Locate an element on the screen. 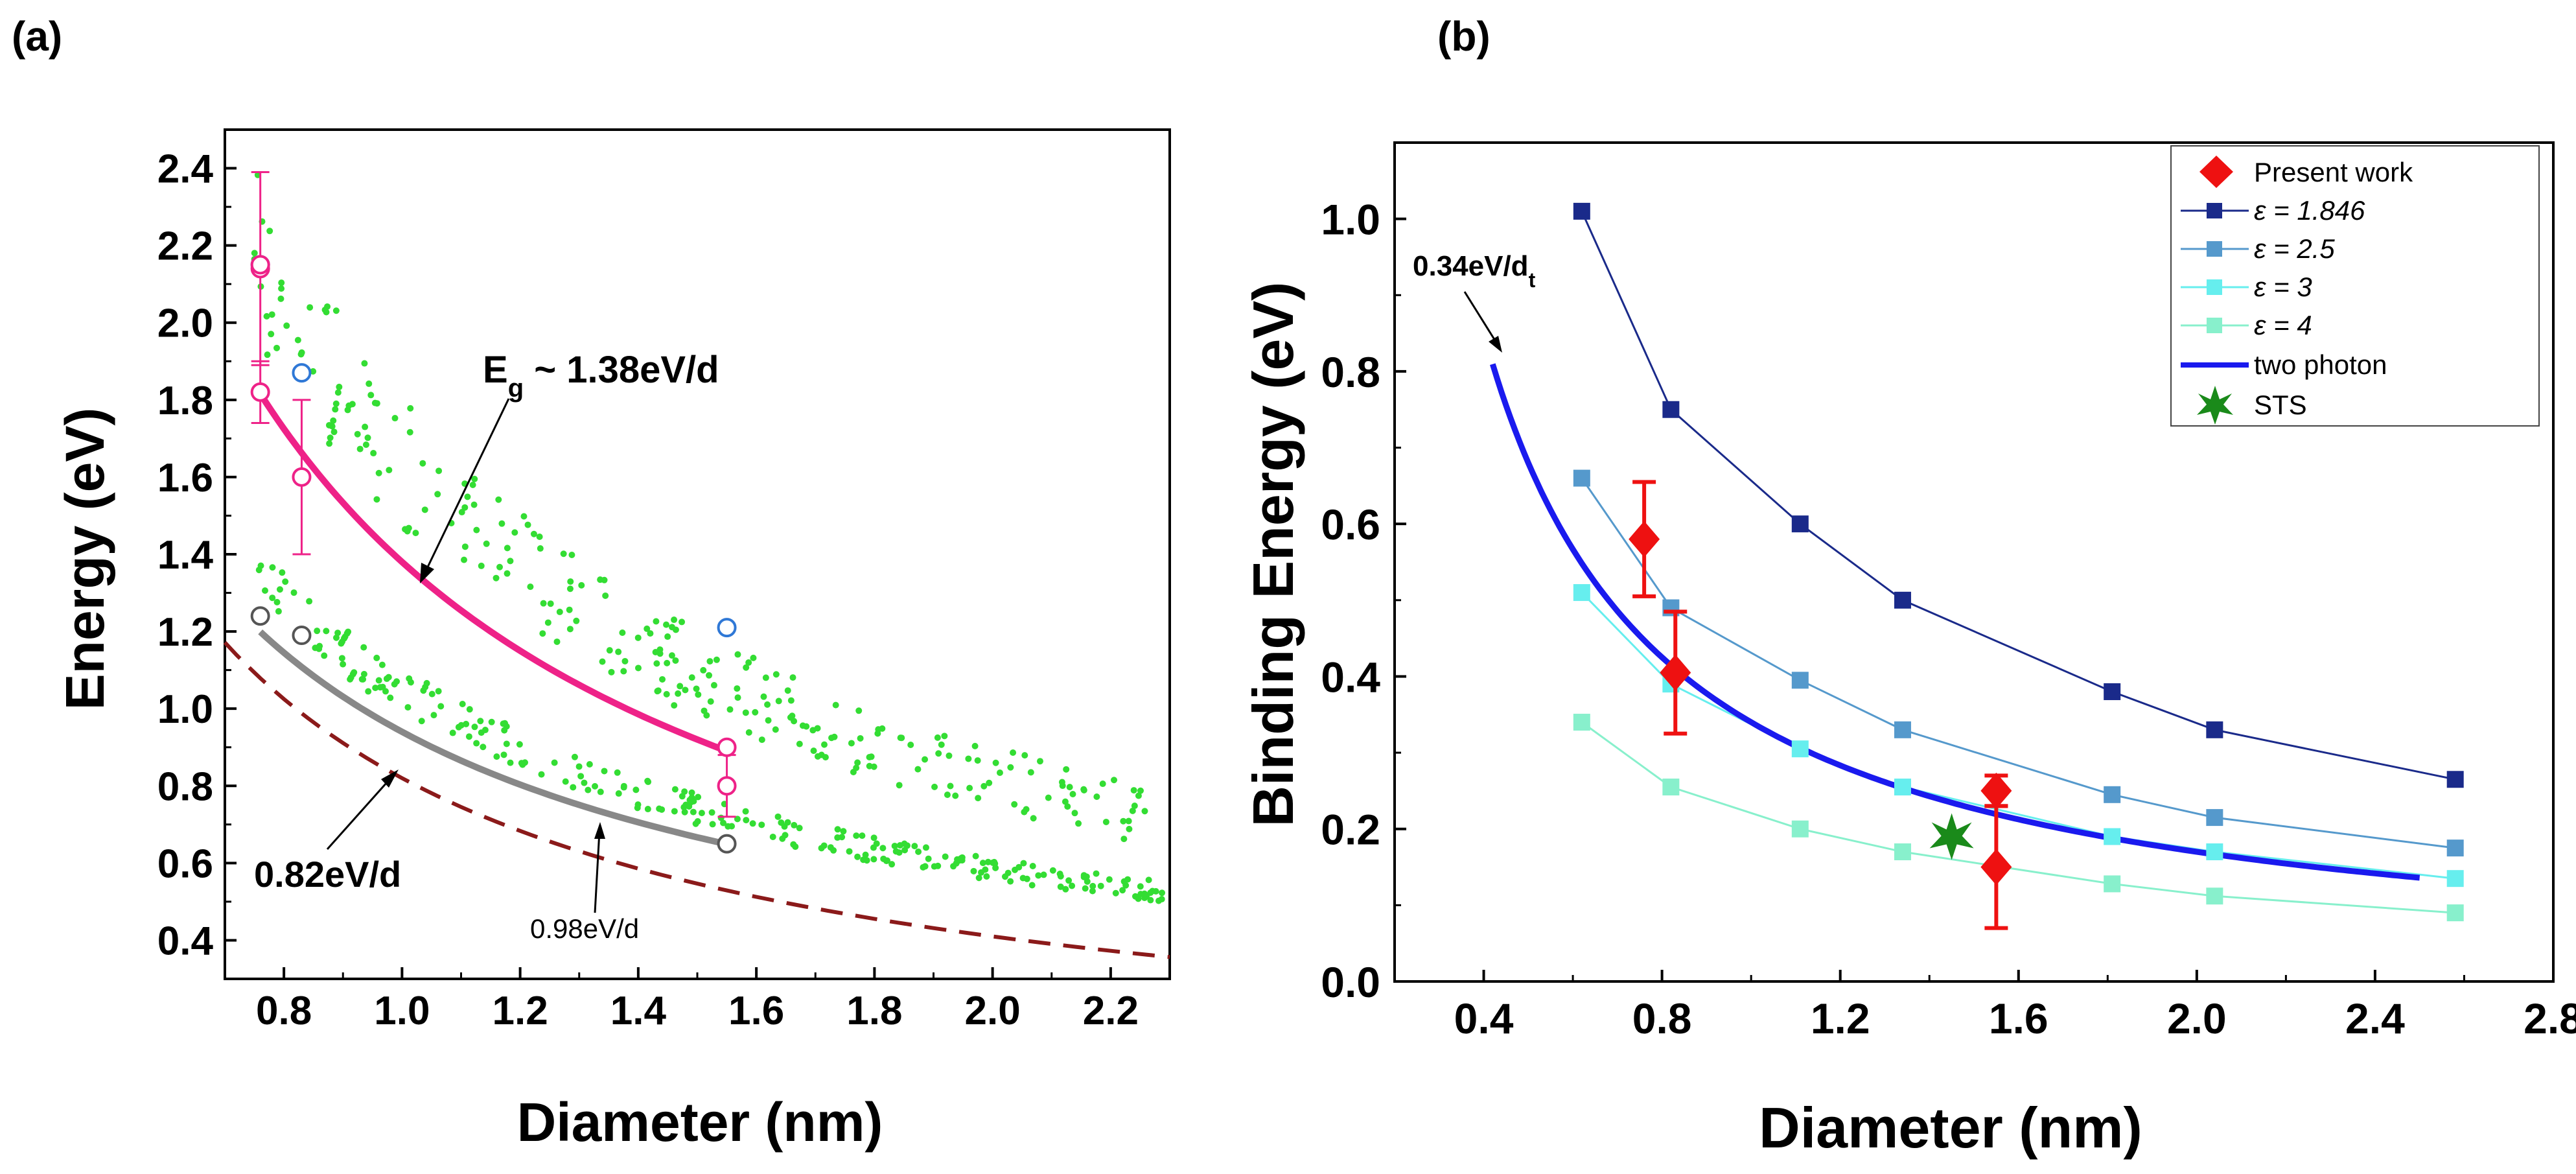 The width and height of the screenshot is (2576, 1174). legend-eps25-label: ε = 2.5 is located at coordinates (2294, 248).